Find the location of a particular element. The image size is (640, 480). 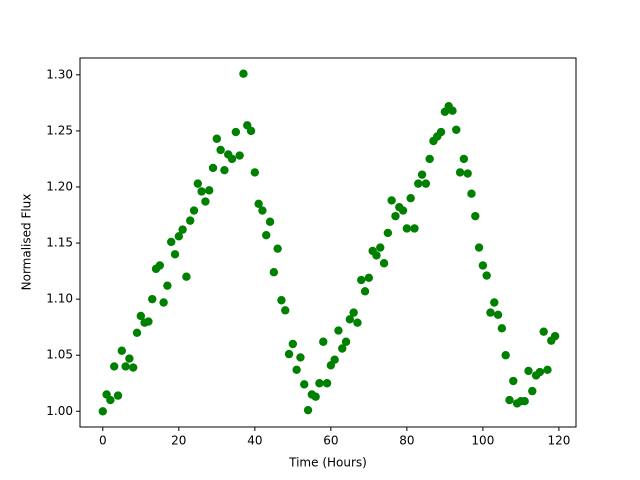

x-tick-label: 0 is located at coordinates (103, 441).